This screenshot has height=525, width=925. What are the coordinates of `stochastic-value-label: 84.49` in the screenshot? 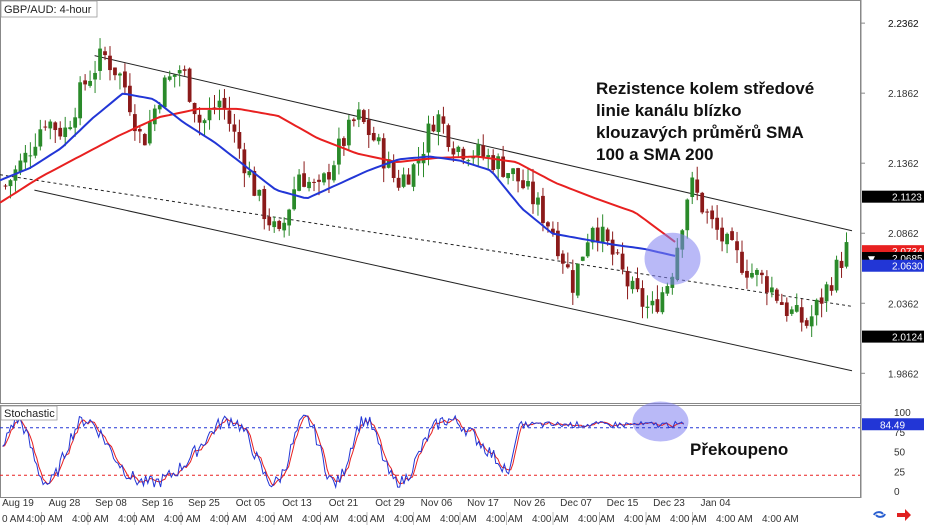 It's located at (892, 425).